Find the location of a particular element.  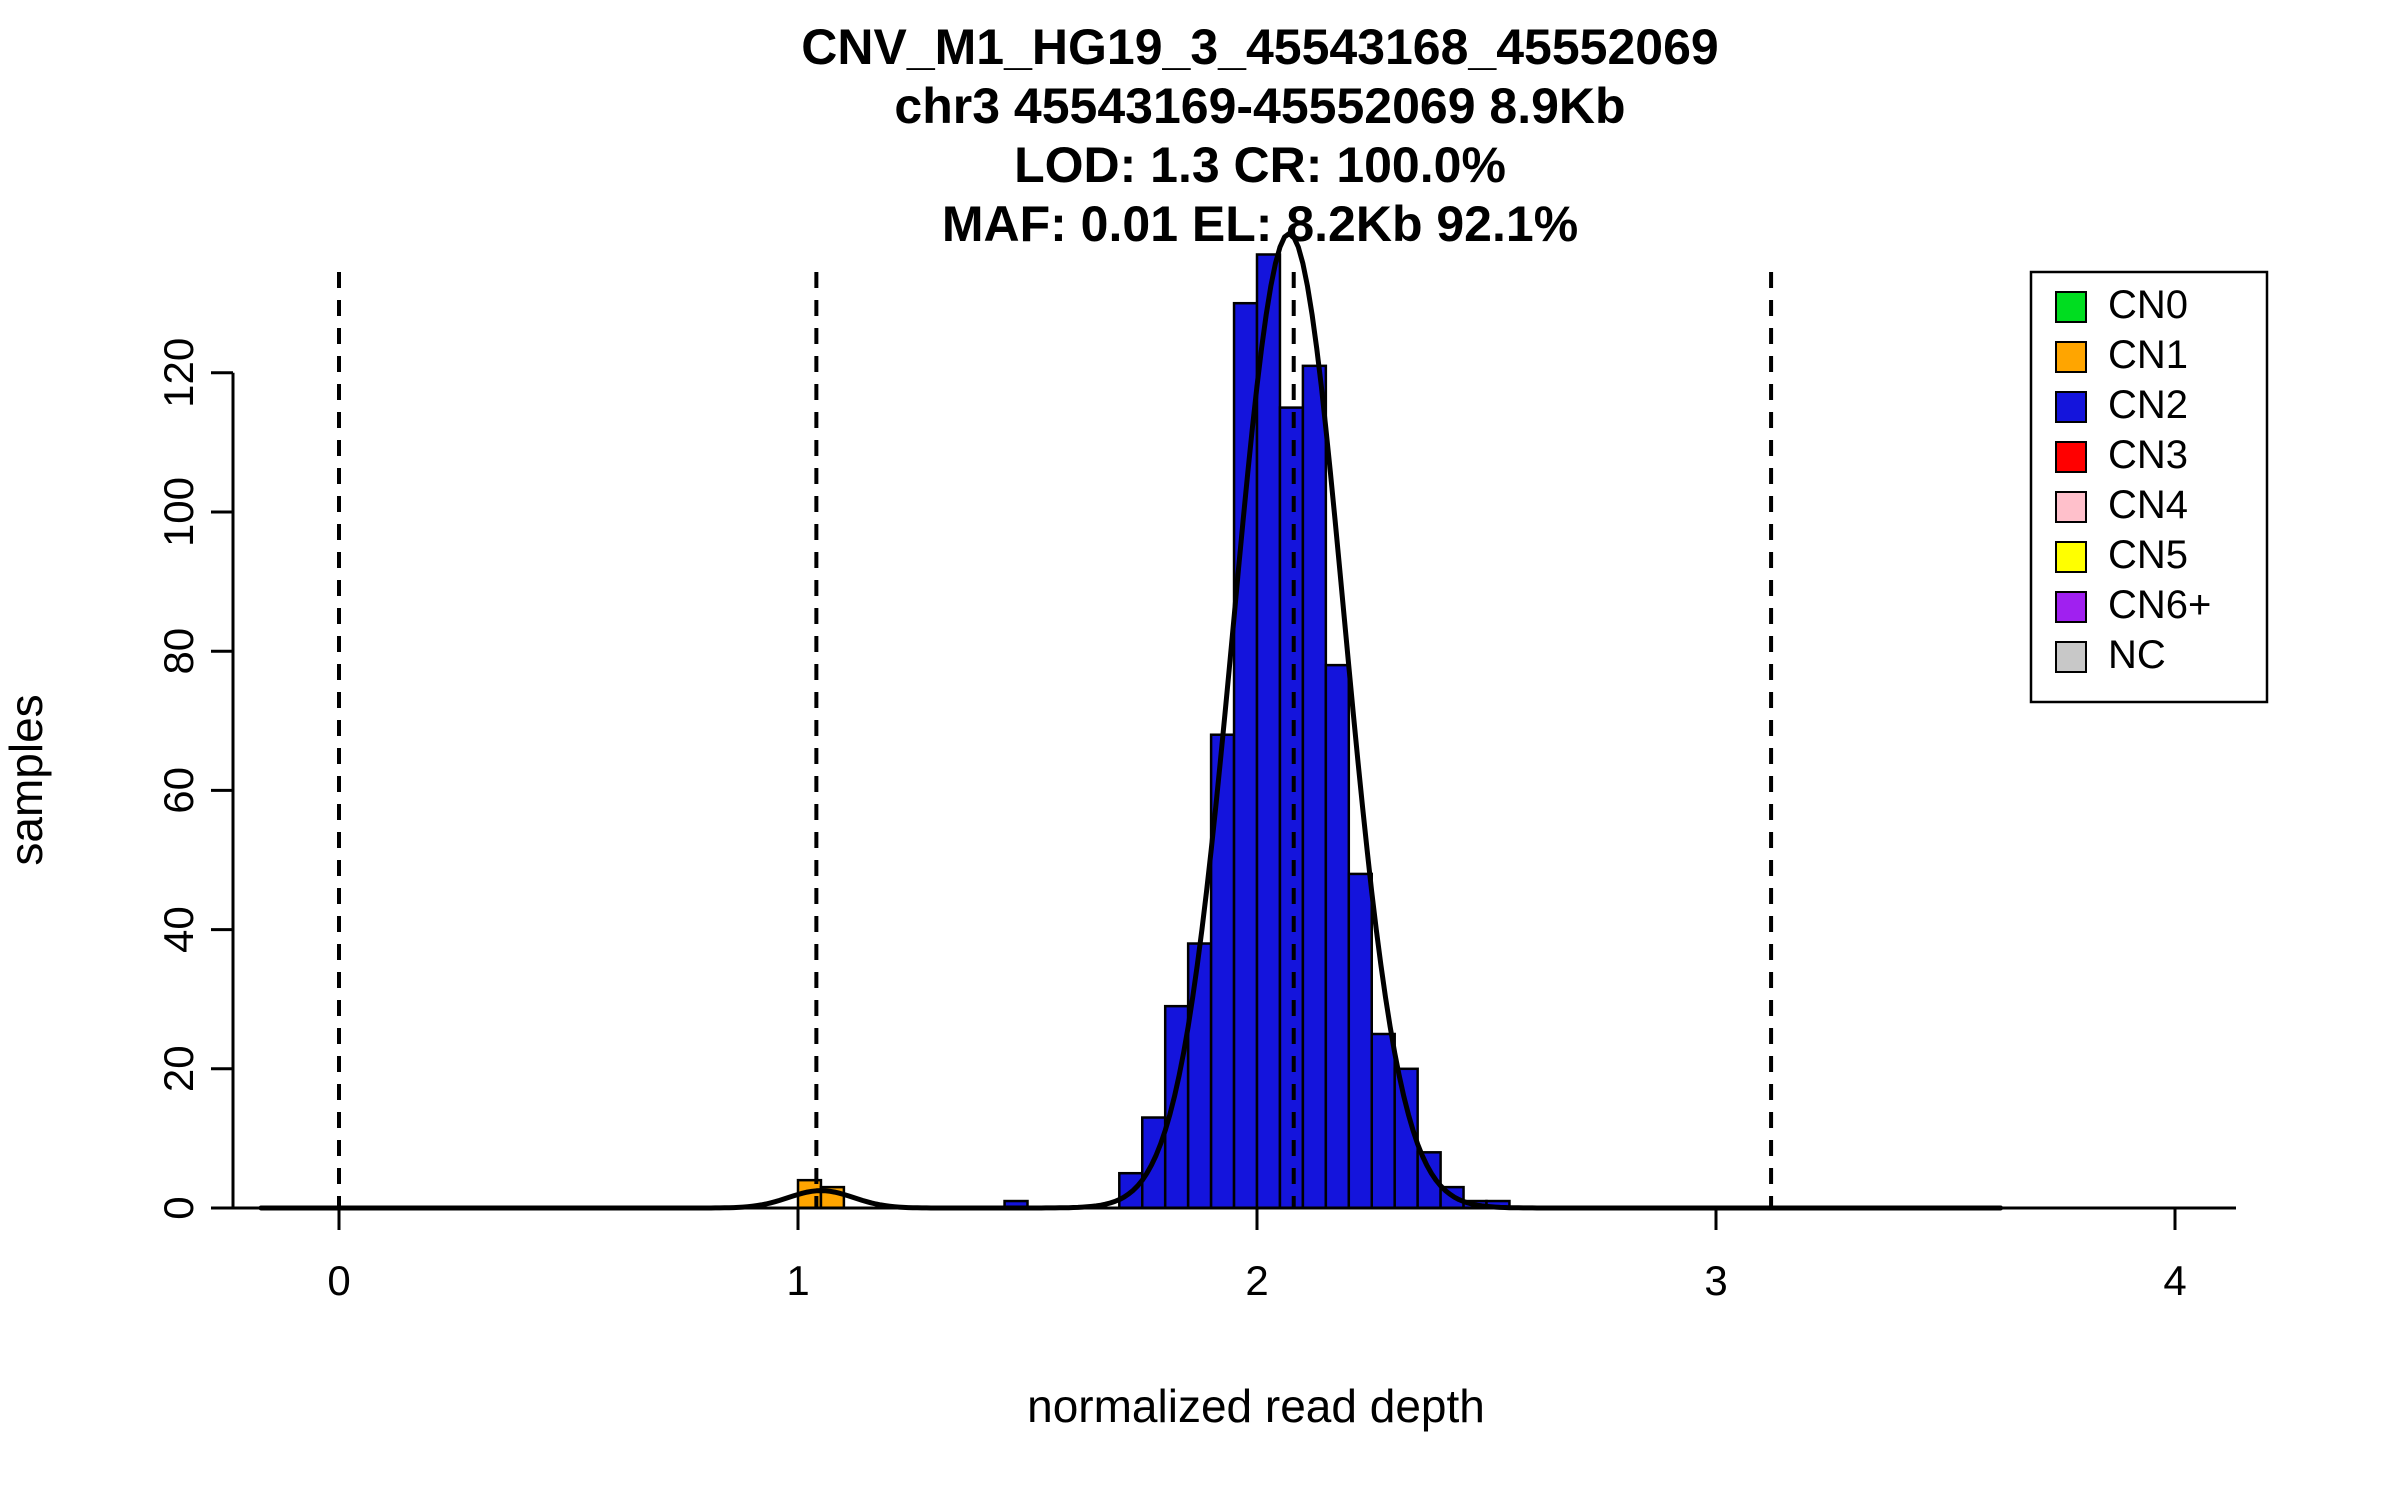

y-tick-label: 120 is located at coordinates (178, 373).